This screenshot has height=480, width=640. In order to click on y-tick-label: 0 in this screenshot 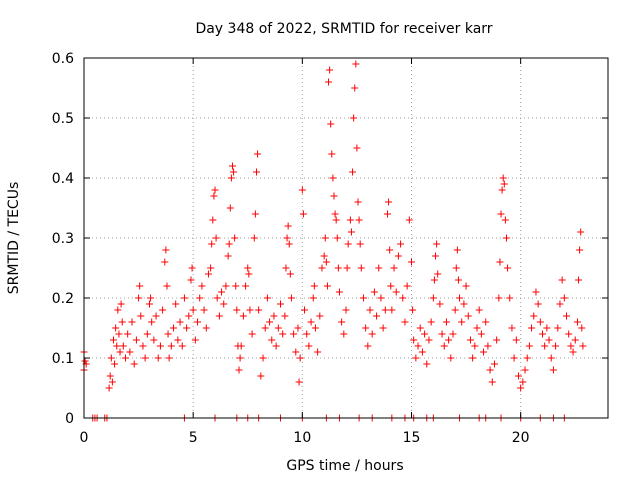, I will do `click(69, 419)`.